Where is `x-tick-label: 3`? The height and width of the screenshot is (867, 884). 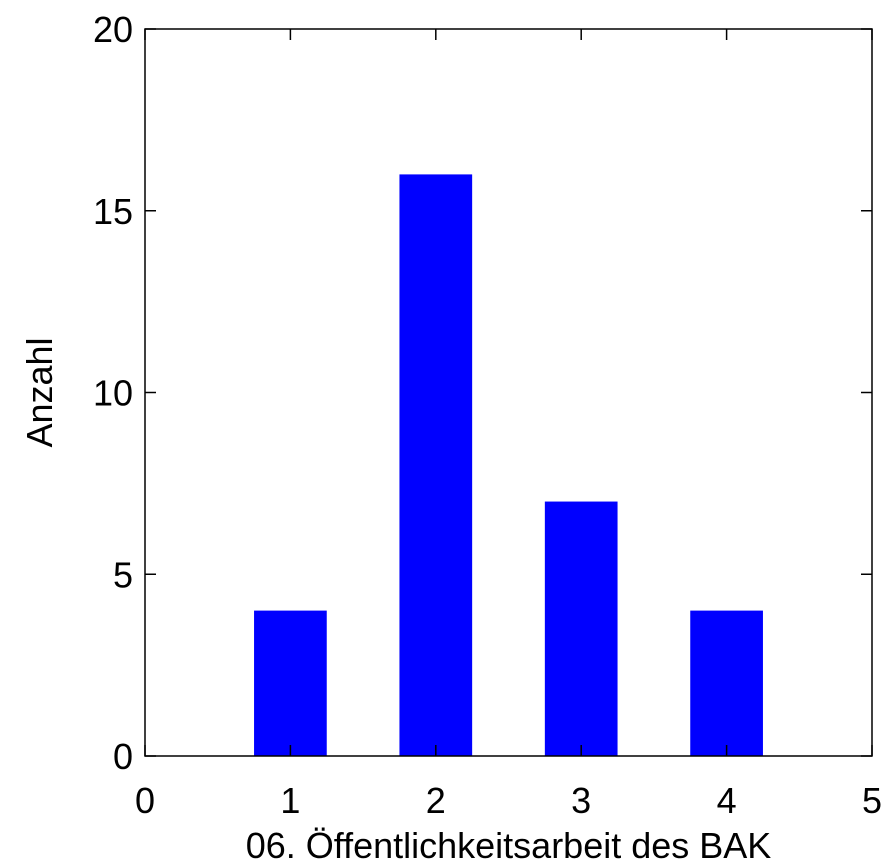
x-tick-label: 3 is located at coordinates (581, 800).